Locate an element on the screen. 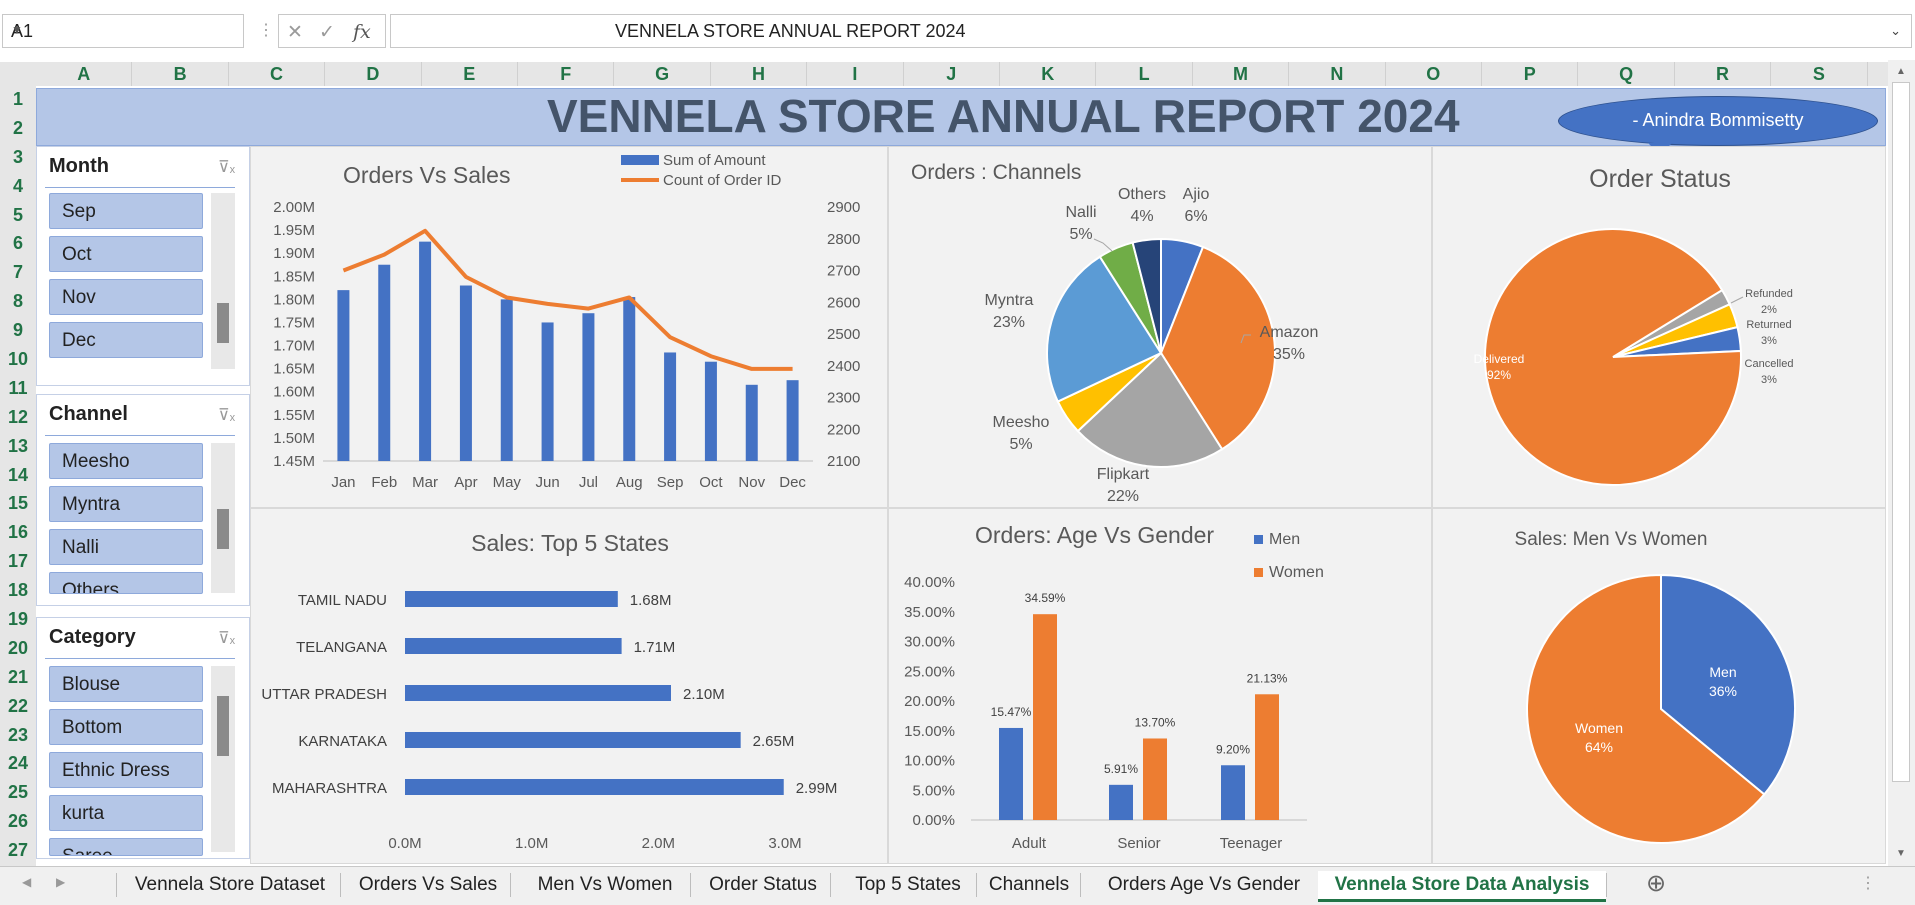 This screenshot has width=1915, height=905. sheet-tab: Order Status is located at coordinates (763, 884).